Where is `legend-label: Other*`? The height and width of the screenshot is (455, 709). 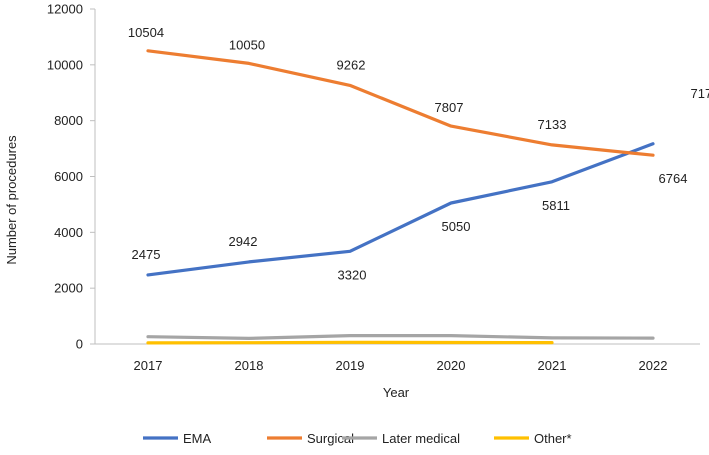
legend-label: Other* is located at coordinates (553, 438).